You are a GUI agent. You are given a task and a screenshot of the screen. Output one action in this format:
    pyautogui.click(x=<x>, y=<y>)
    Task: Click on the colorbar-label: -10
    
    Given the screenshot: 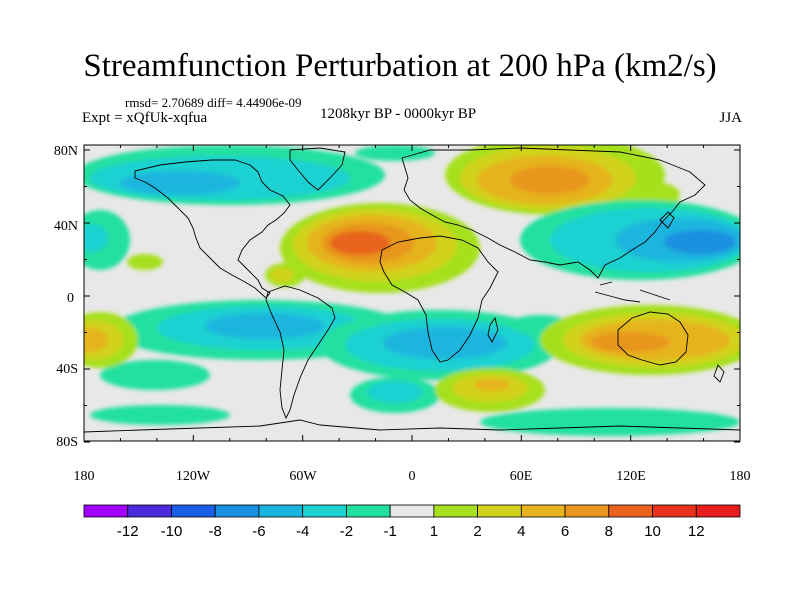 What is the action you would take?
    pyautogui.click(x=172, y=531)
    